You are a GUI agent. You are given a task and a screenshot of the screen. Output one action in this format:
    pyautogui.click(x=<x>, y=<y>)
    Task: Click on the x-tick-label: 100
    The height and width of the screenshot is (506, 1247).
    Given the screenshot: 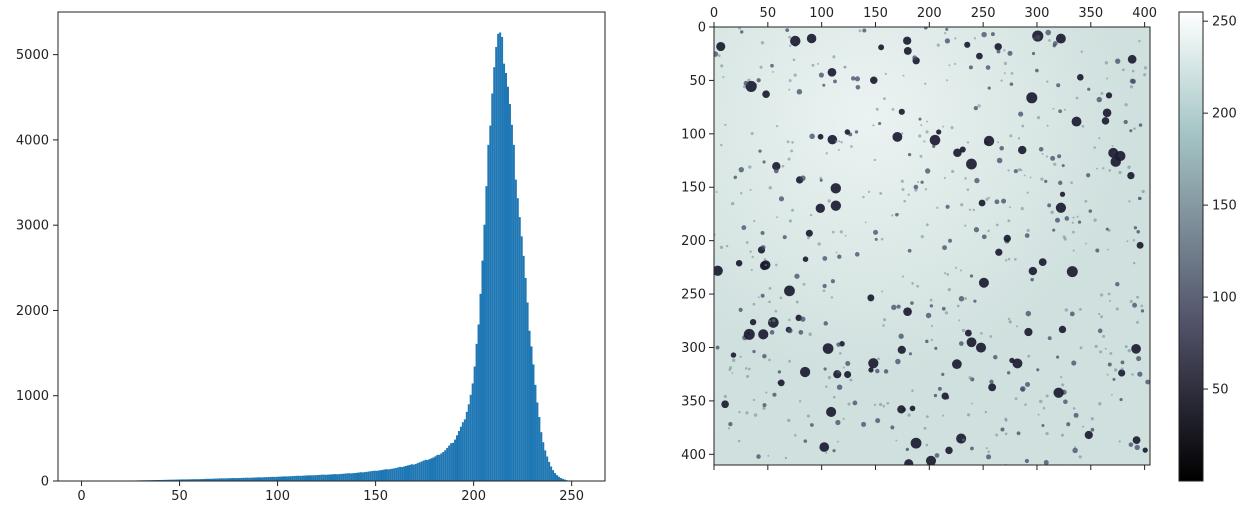 What is the action you would take?
    pyautogui.click(x=277, y=496)
    